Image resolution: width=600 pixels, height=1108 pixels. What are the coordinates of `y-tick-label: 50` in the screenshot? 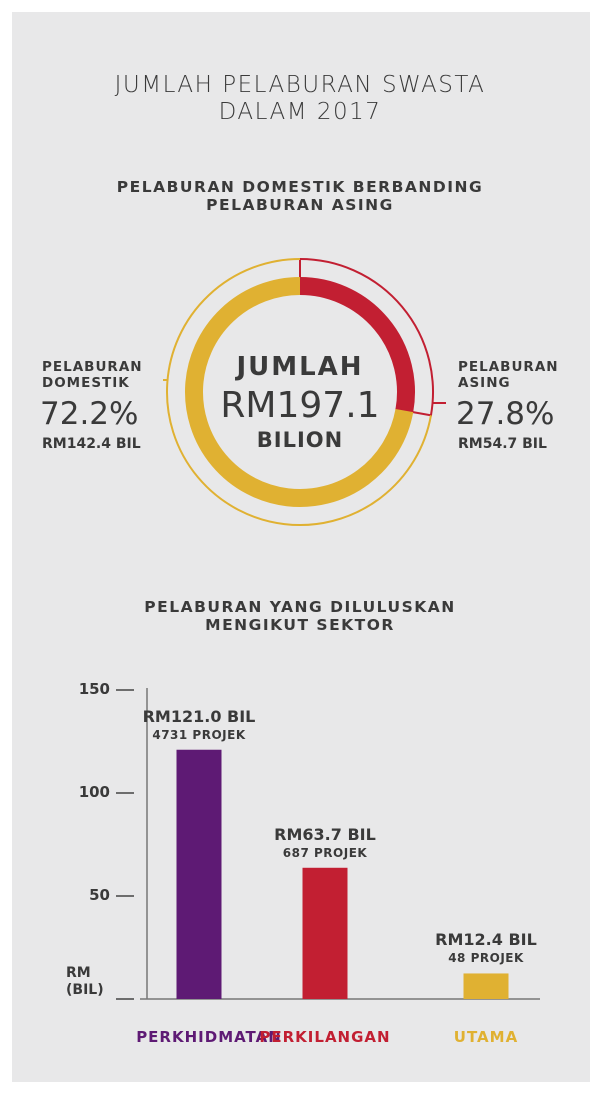 It's located at (99, 895).